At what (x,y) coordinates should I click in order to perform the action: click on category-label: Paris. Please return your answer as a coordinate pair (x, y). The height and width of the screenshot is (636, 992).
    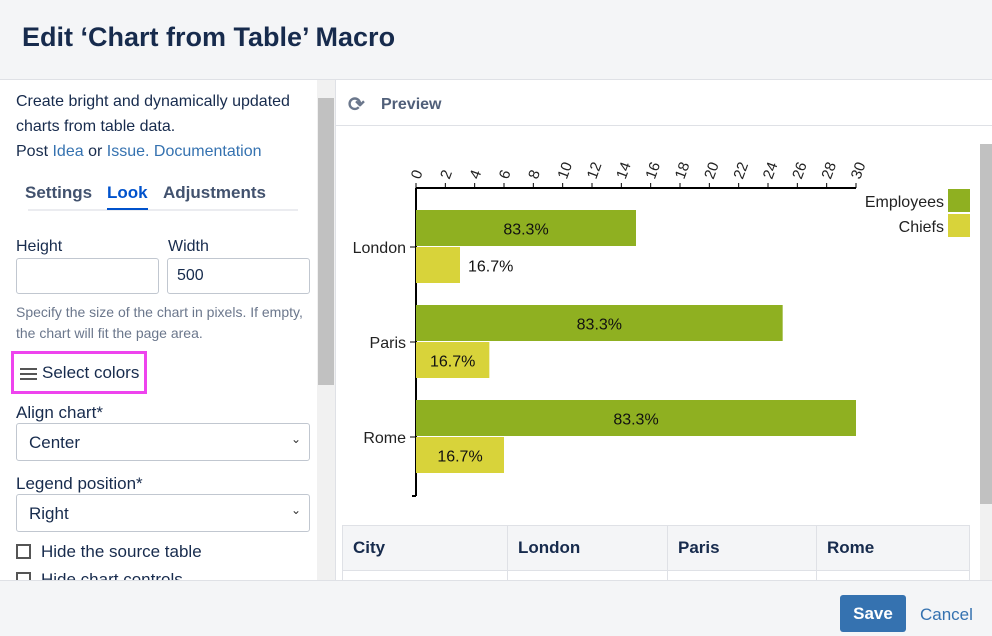
    Looking at the image, I should click on (388, 343).